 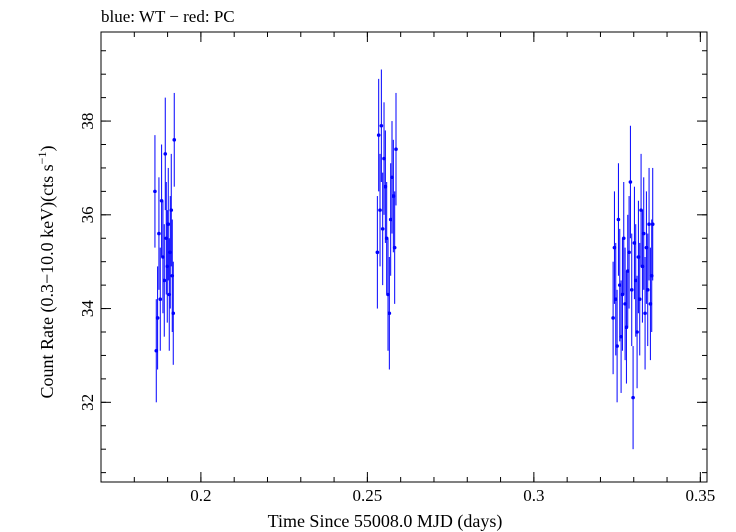 What do you see at coordinates (700, 495) in the screenshot?
I see `x-tick-label: 0.35` at bounding box center [700, 495].